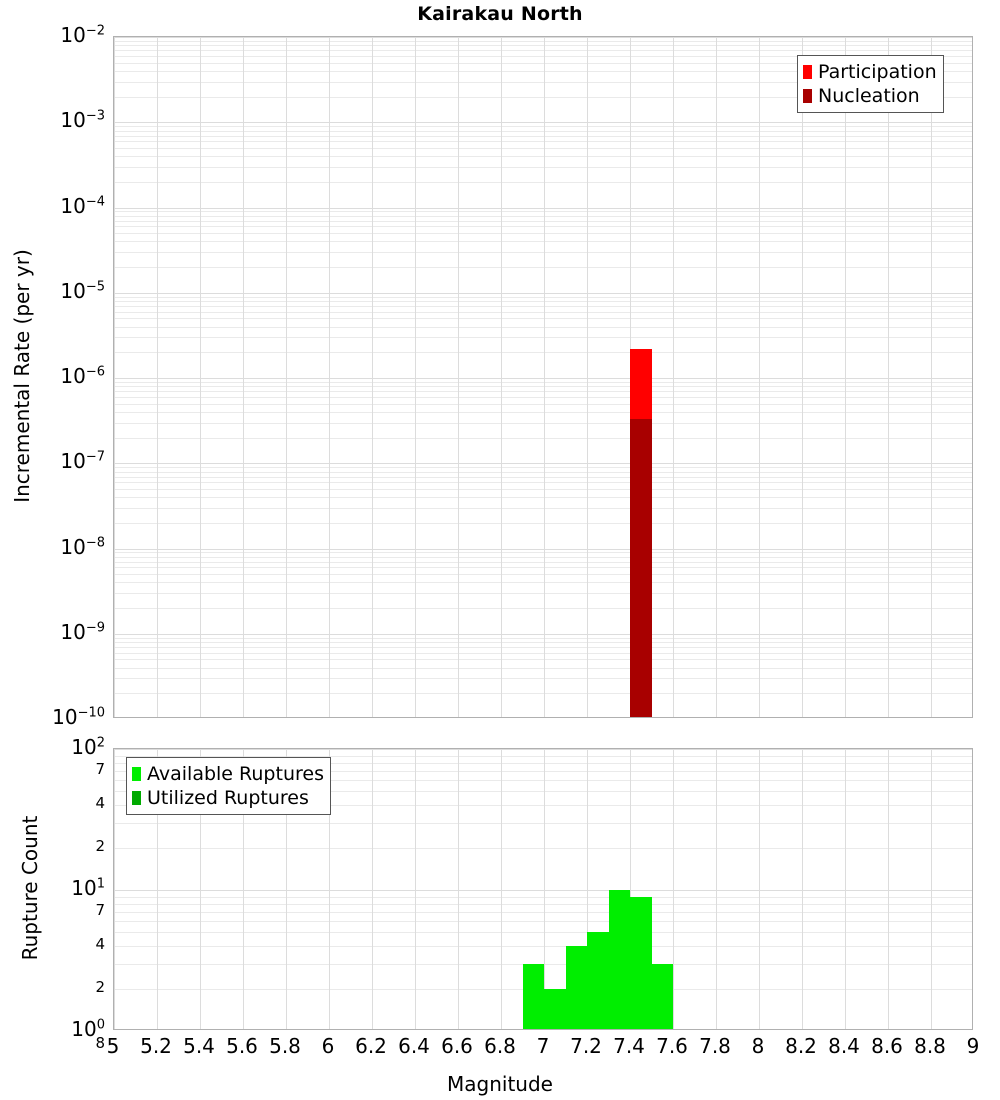 Image resolution: width=1000 pixels, height=1100 pixels. I want to click on y-axis-label-top: Incremental Rate (per yr), so click(22, 376).